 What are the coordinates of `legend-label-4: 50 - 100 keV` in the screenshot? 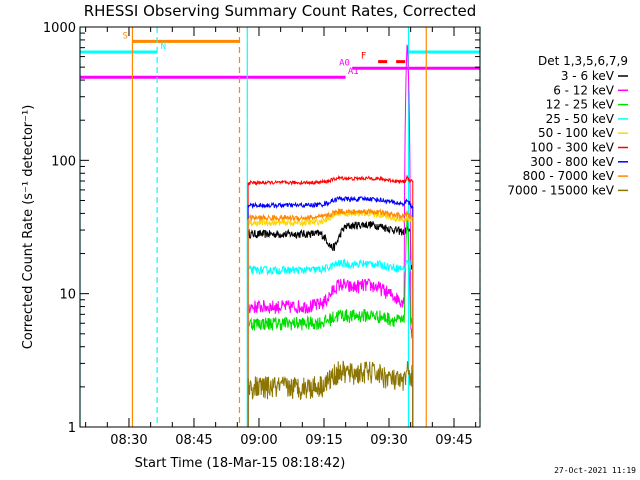 It's located at (576, 133).